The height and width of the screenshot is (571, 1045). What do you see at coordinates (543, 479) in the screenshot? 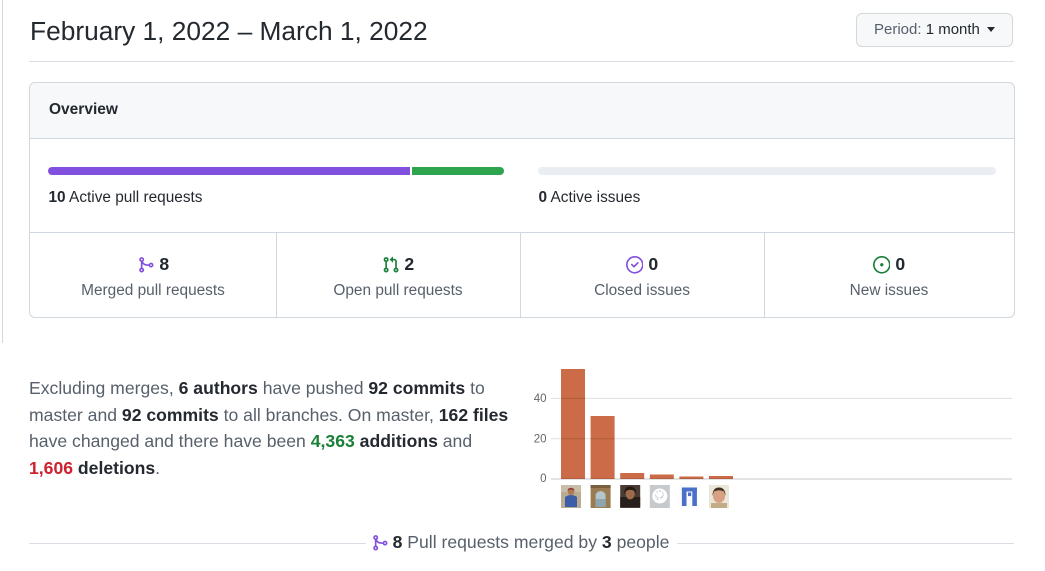
I see `svg-text: 0` at bounding box center [543, 479].